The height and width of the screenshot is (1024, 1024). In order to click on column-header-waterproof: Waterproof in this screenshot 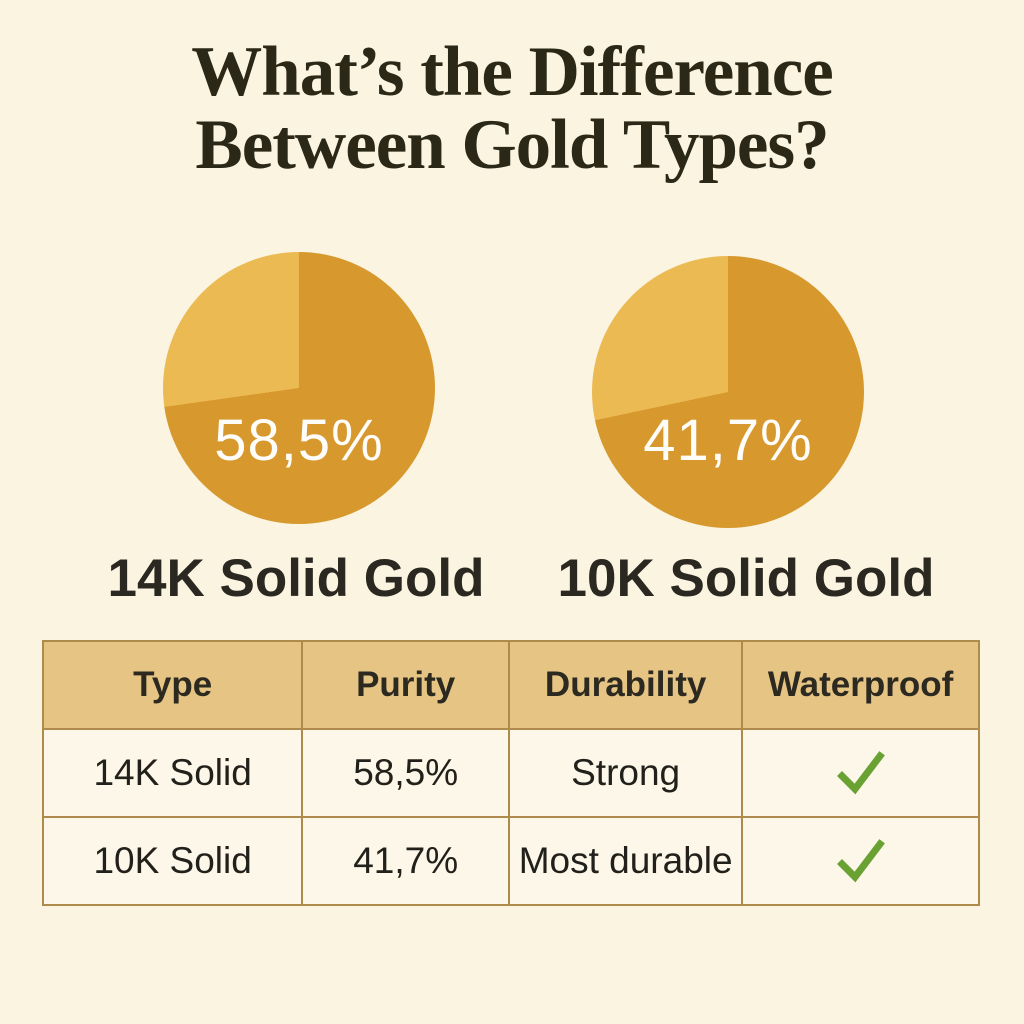, I will do `click(860, 685)`.